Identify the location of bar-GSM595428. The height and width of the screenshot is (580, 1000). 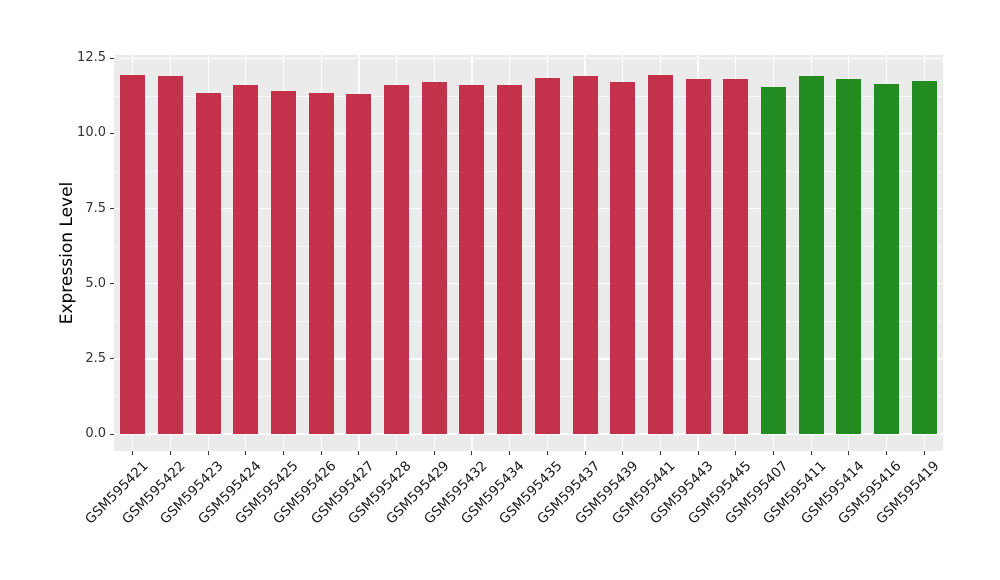
(397, 259).